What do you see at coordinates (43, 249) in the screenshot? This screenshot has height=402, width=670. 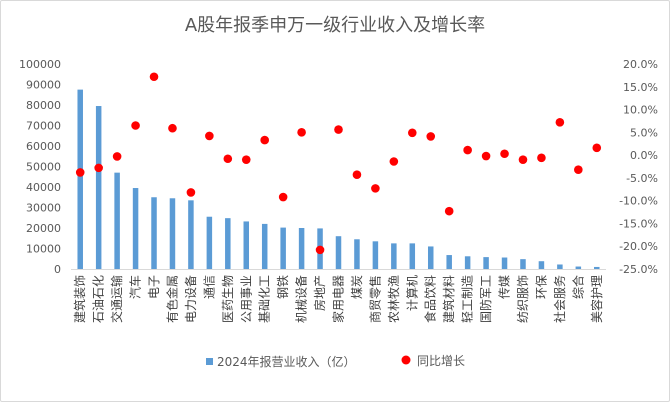 I see `left-tick-label: 10000` at bounding box center [43, 249].